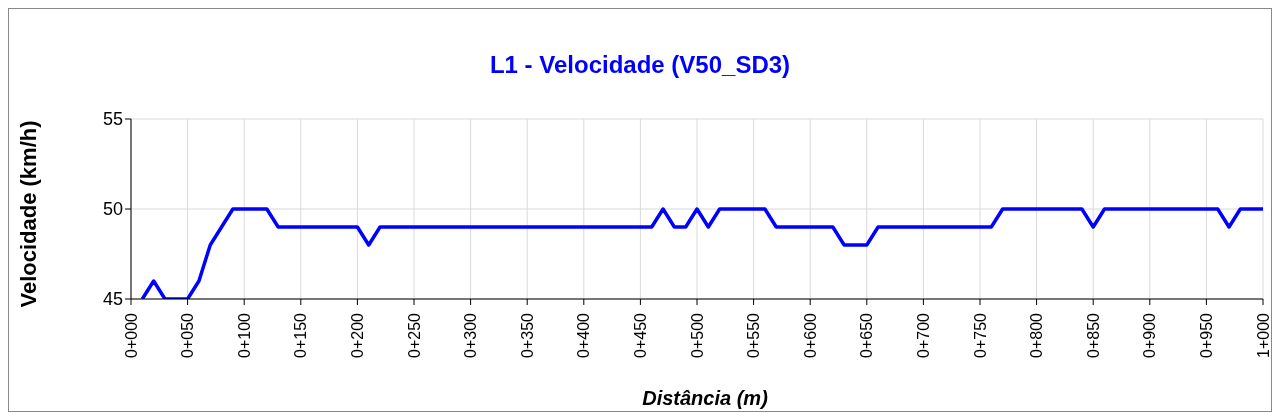 This screenshot has width=1280, height=418. What do you see at coordinates (188, 335) in the screenshot?
I see `x-tick-label: 0+050` at bounding box center [188, 335].